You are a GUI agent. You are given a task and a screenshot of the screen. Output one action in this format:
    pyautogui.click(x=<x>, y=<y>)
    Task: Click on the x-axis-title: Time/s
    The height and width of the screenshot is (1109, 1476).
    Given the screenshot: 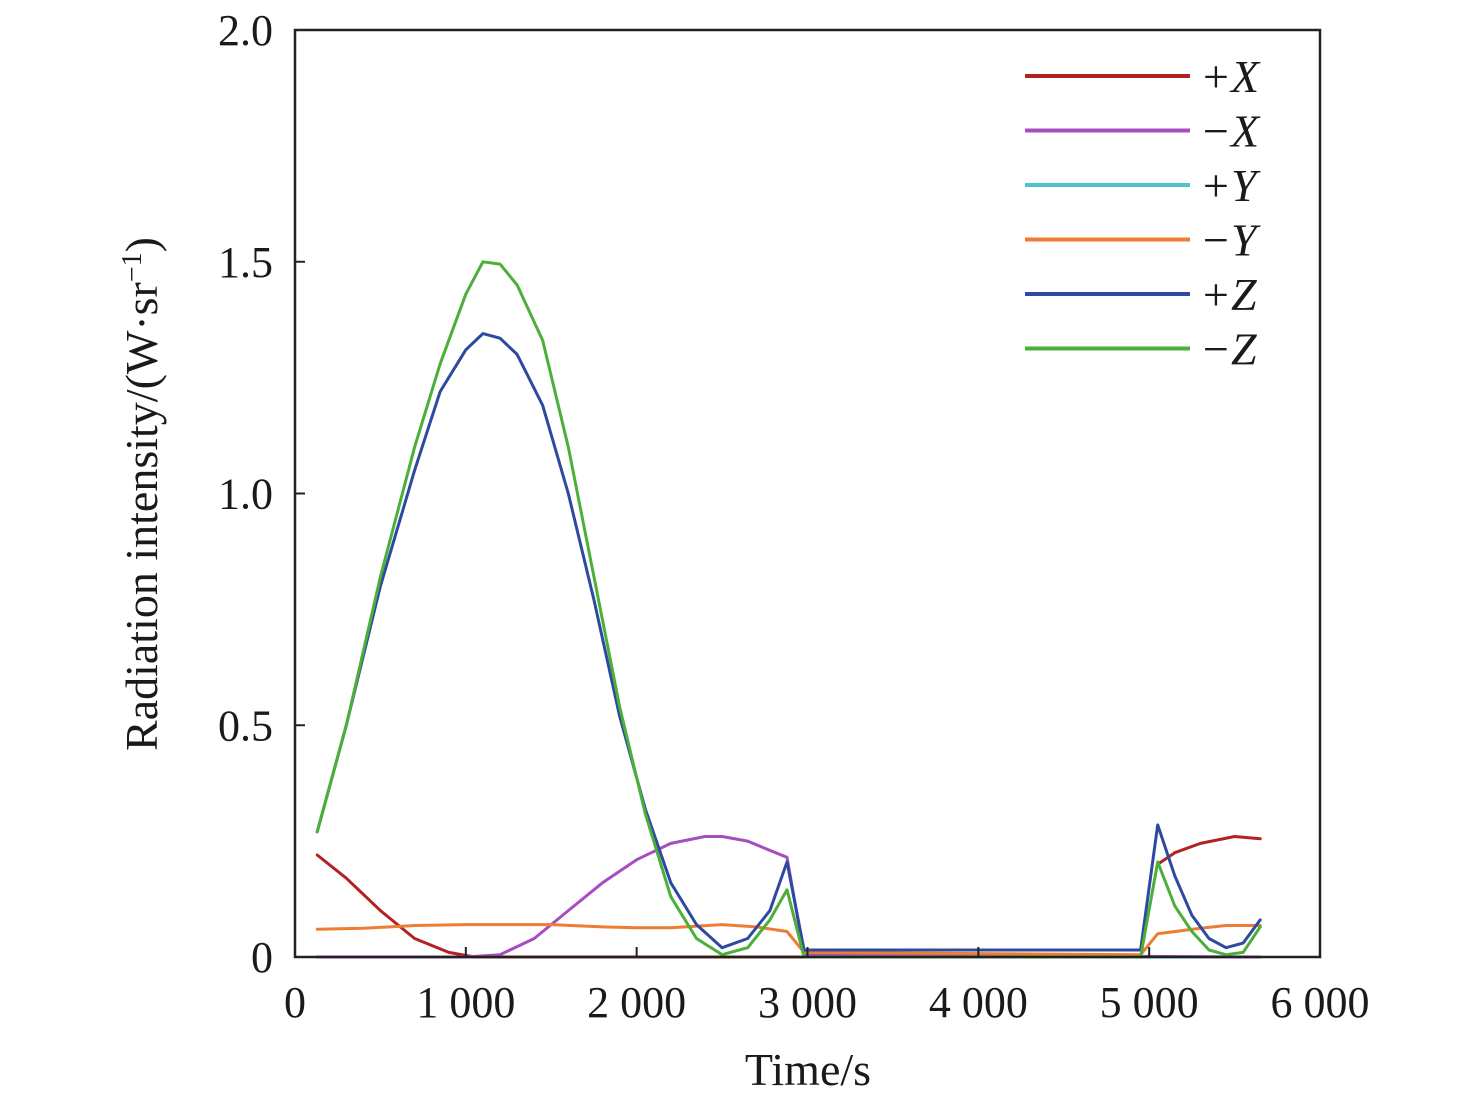 What is the action you would take?
    pyautogui.click(x=808, y=1069)
    